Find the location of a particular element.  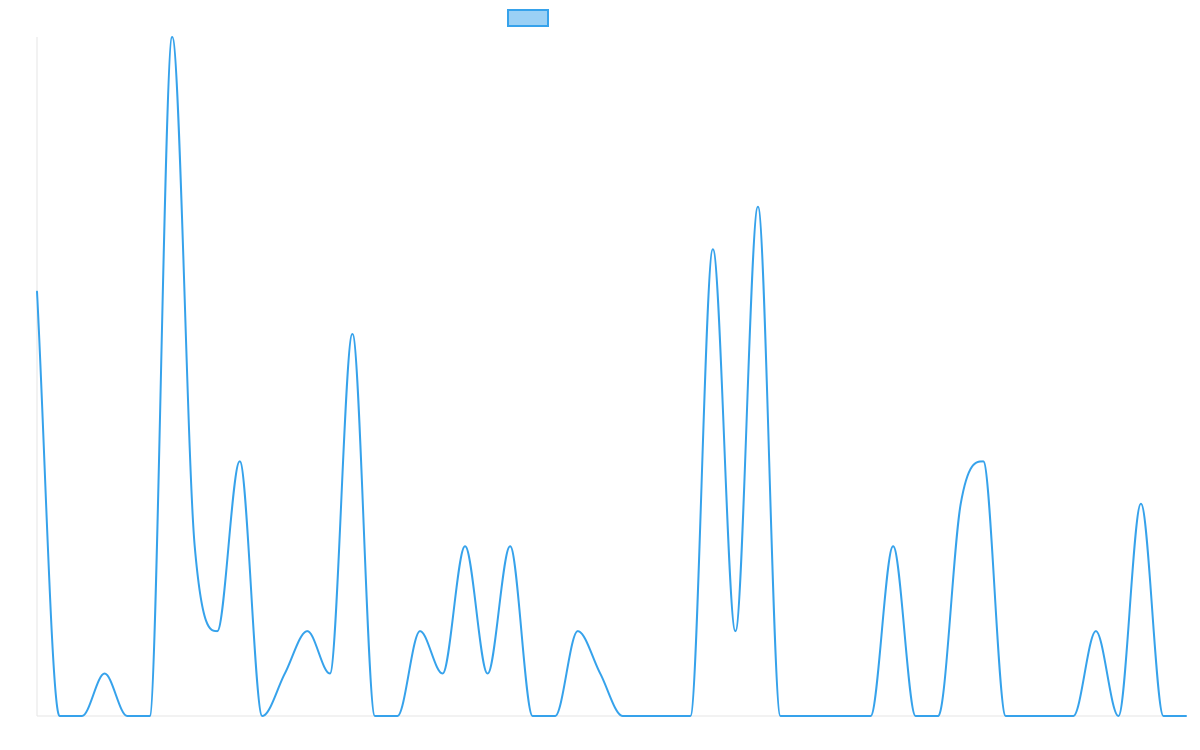

legend is located at coordinates (528, 18).